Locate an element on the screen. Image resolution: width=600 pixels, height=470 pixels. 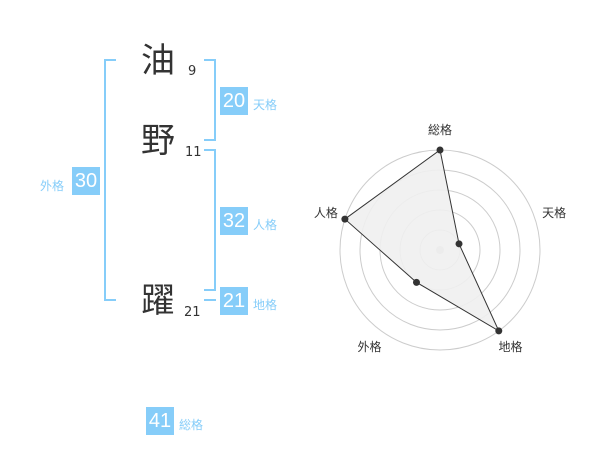
chikaku-value: 21 is located at coordinates (234, 301).